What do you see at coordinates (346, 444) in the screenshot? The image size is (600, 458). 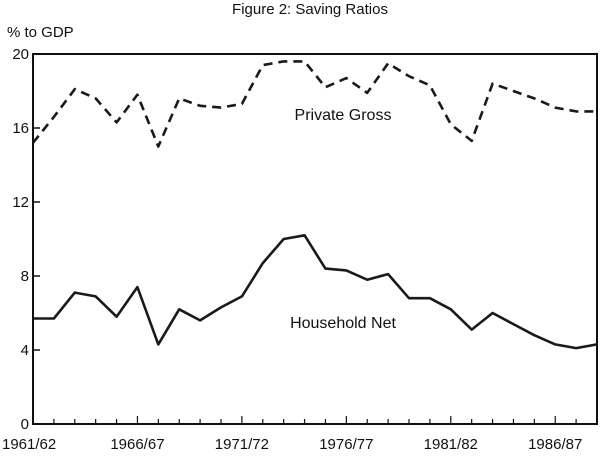 I see `x-tick-label: 1976/77` at bounding box center [346, 444].